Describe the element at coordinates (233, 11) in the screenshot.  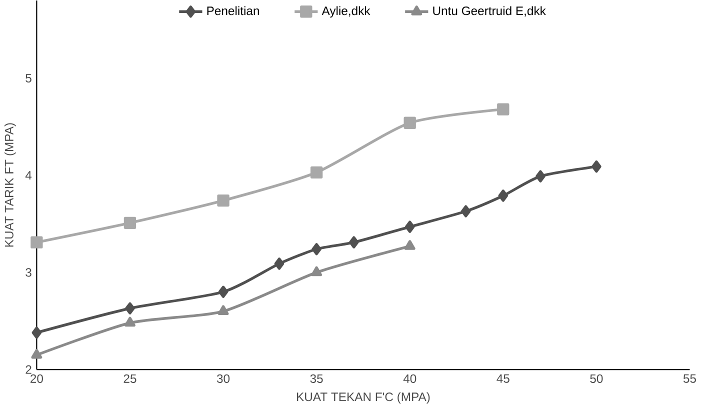
I see `legend-label: Penelitian` at that location.